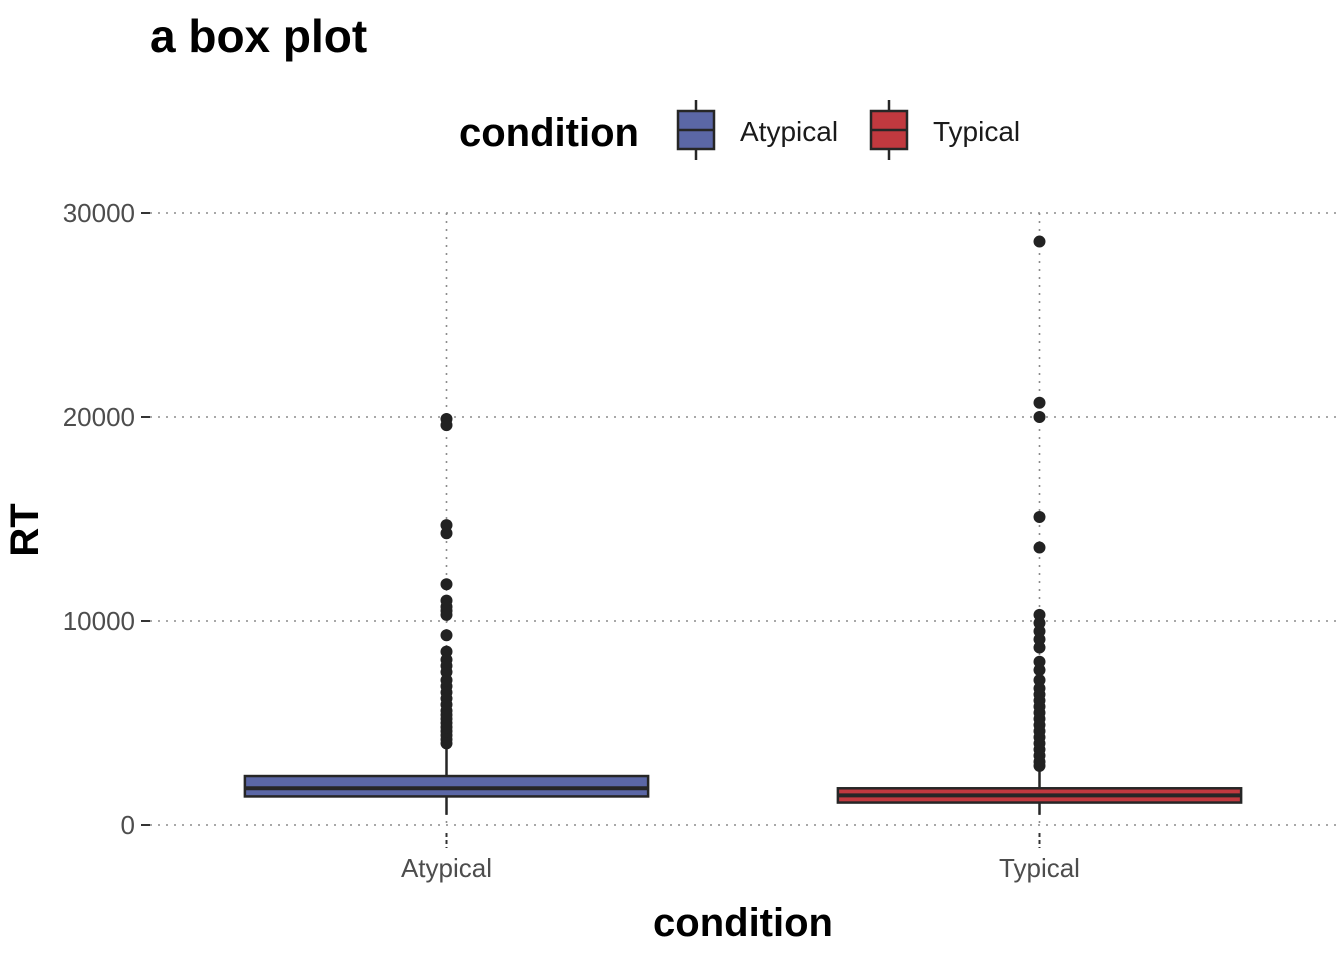  I want to click on y-tick-label: 10000, so click(99, 621).